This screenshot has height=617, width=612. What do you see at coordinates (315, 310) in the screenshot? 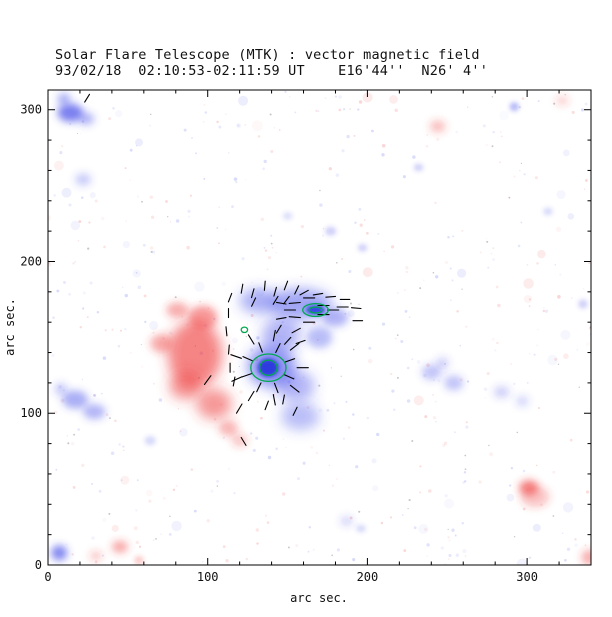
I see `contour-ellipse` at bounding box center [315, 310].